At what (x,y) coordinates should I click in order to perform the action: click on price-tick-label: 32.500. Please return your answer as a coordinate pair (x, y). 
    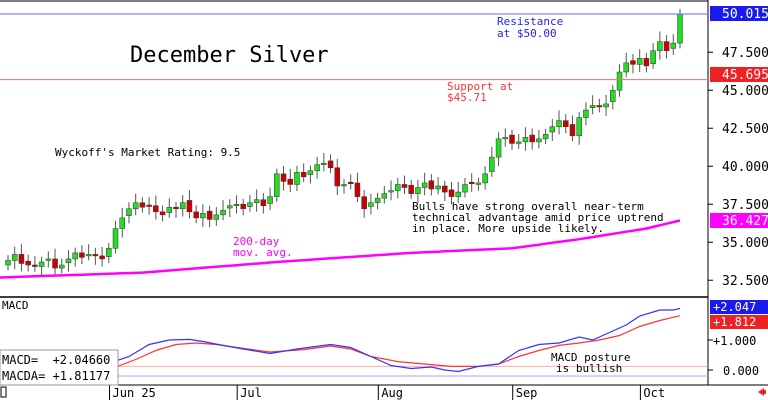
    Looking at the image, I should click on (745, 281).